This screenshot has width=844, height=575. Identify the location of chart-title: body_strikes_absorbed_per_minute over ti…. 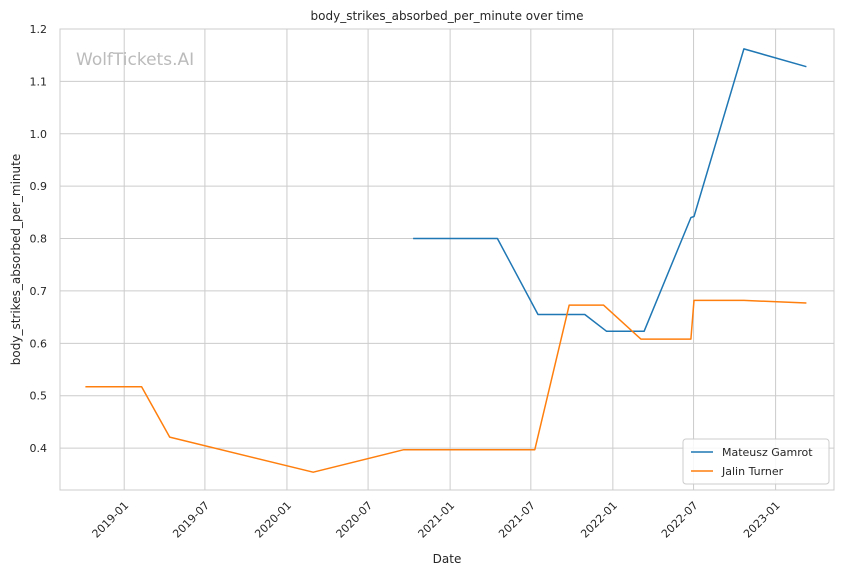
(447, 16).